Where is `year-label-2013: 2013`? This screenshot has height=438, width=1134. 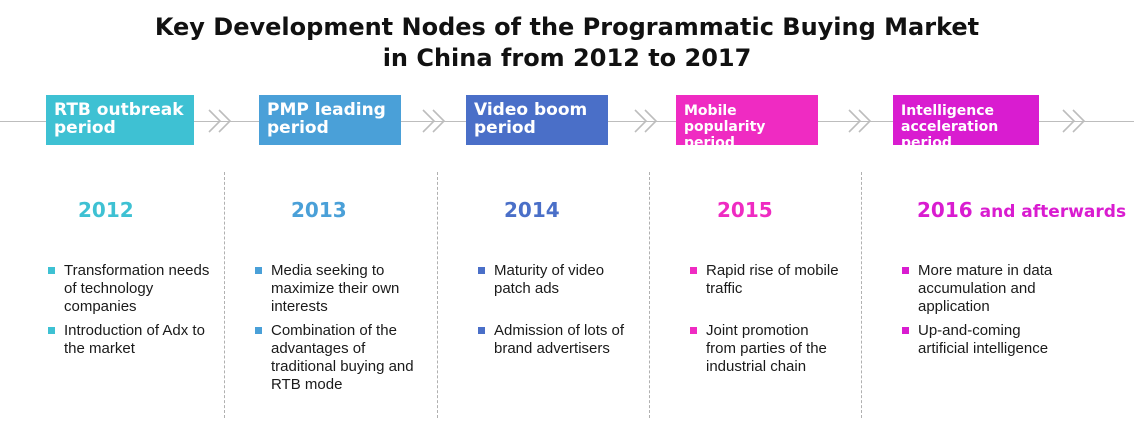
year-label-2013: 2013 is located at coordinates (319, 210).